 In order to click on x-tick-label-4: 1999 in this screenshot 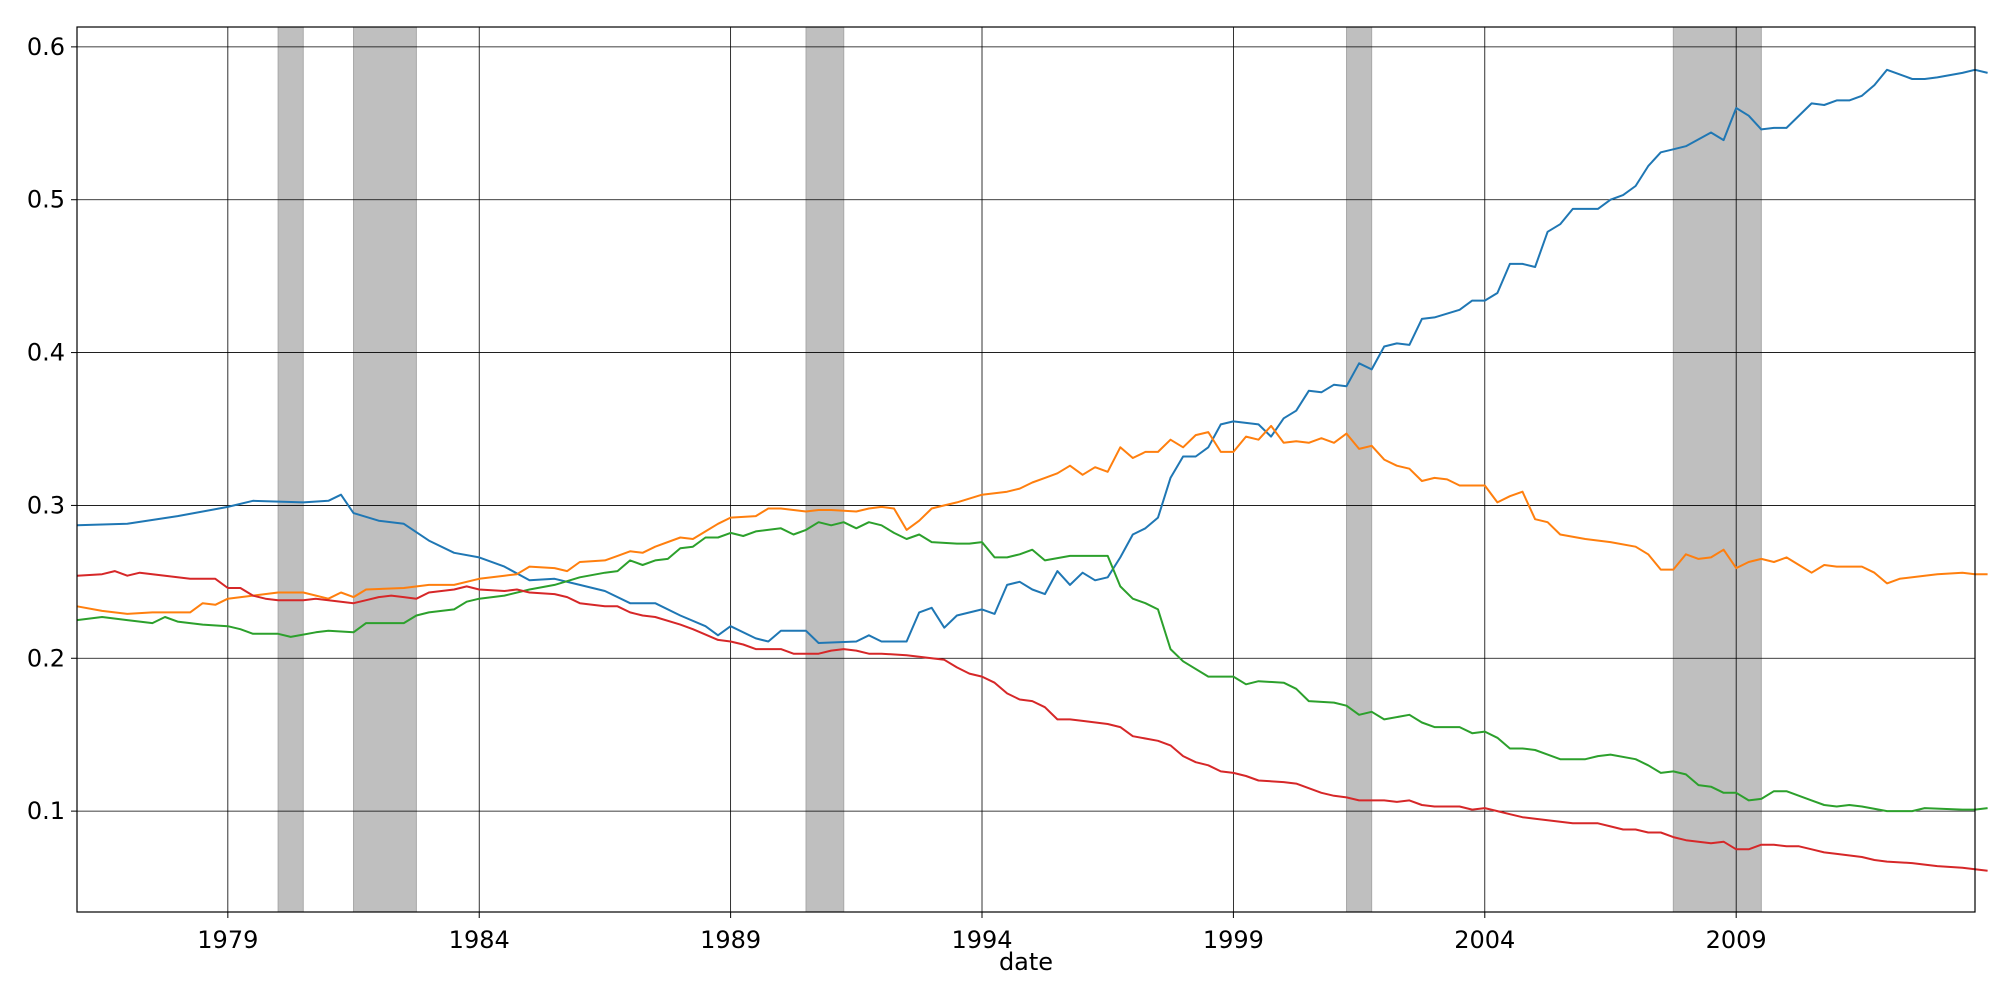, I will do `click(1233, 940)`.